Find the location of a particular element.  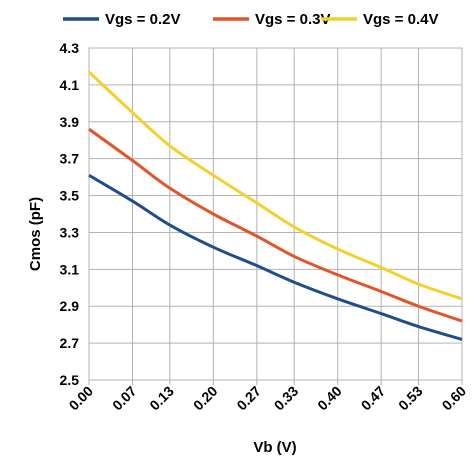

legend: Vgs = 0.2V Vgs = 0.3V Vgs = 0.4V is located at coordinates (250, 19).